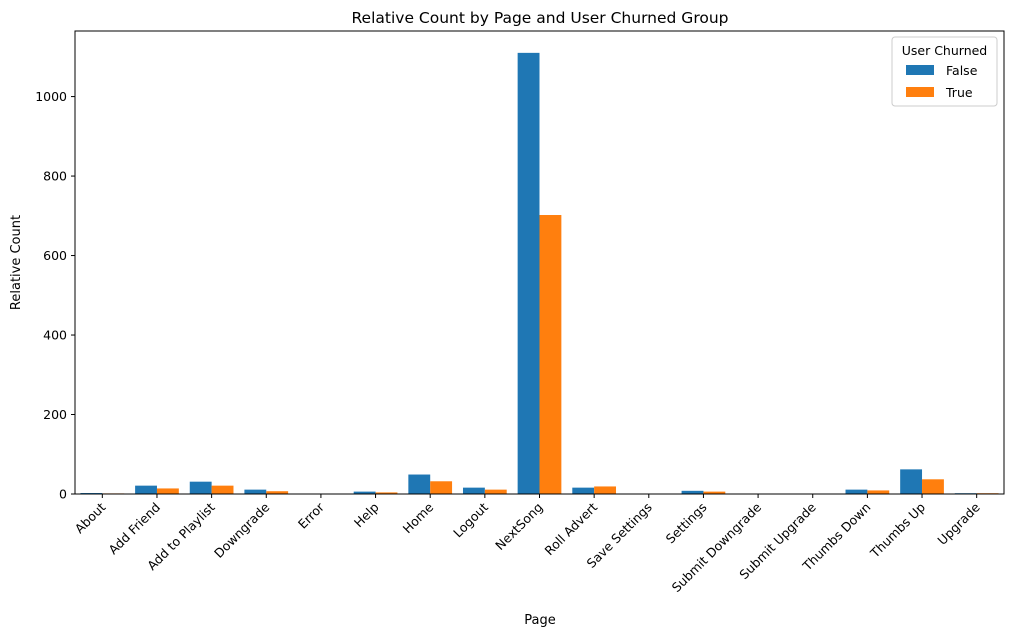  Describe the element at coordinates (419, 484) in the screenshot. I see `bar-false-home` at that location.